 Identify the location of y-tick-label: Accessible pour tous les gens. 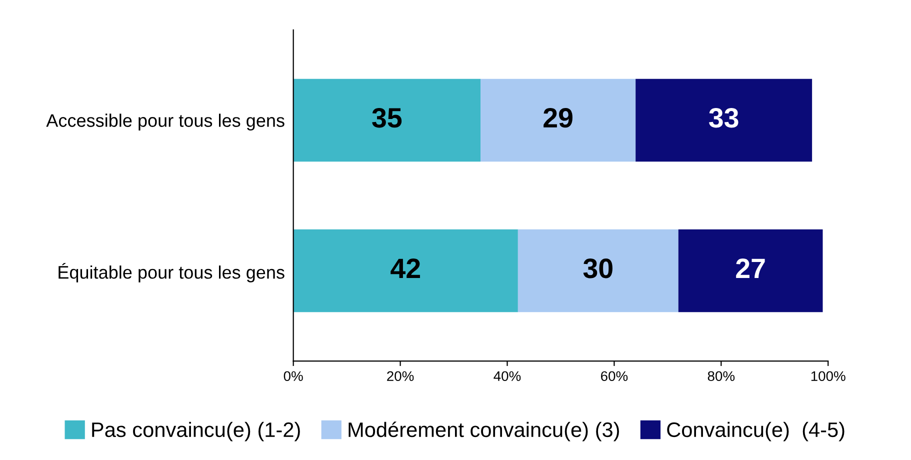
(165, 122).